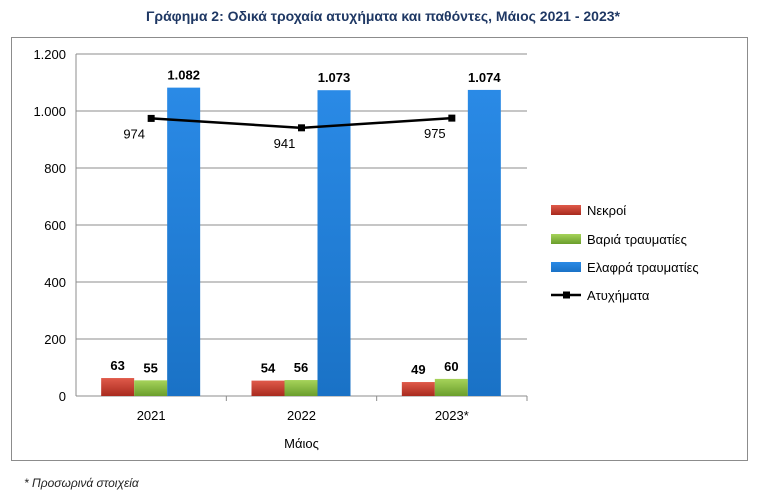 Image resolution: width=766 pixels, height=504 pixels. I want to click on y-tick-label: 0, so click(62, 396).